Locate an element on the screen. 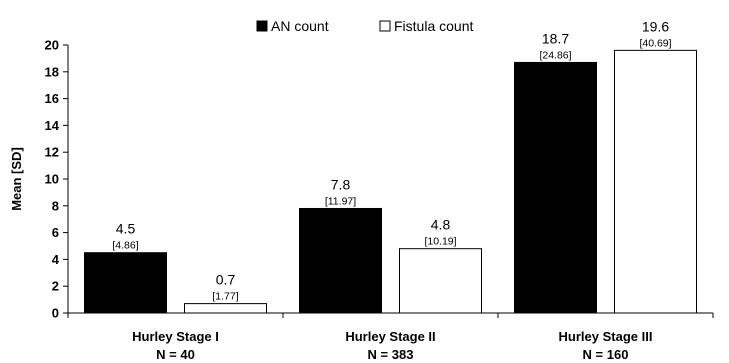 The width and height of the screenshot is (729, 363). value-label: 4.8 is located at coordinates (441, 225).